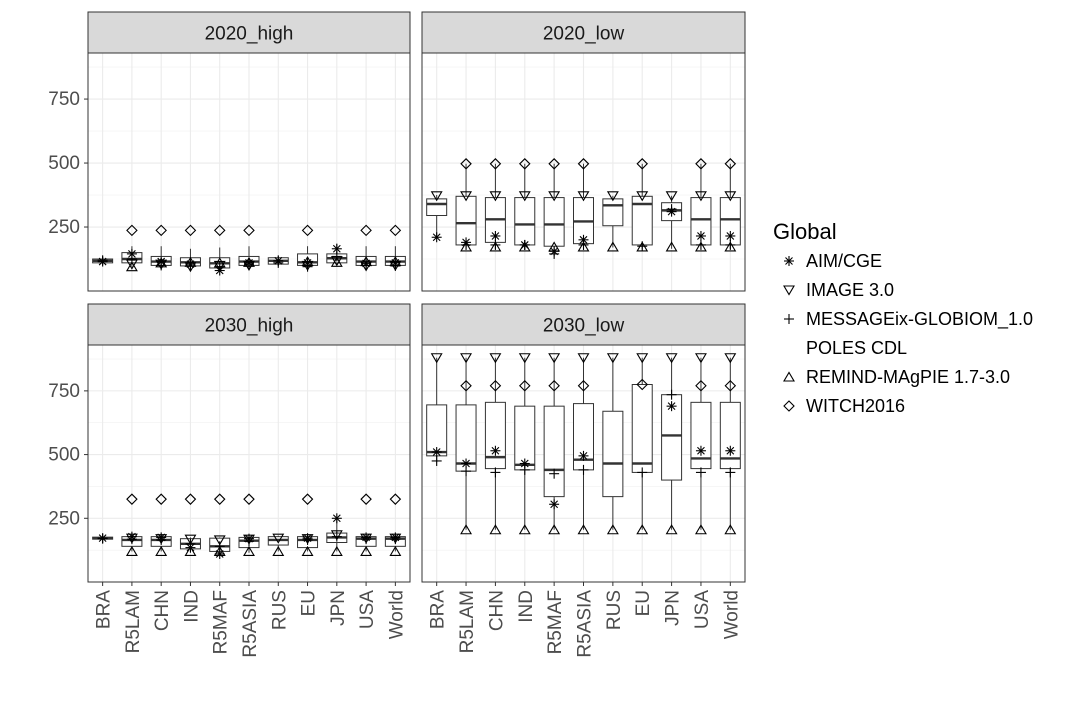 This screenshot has height=720, width=1080. I want to click on point-EU-plus, so click(307, 539).